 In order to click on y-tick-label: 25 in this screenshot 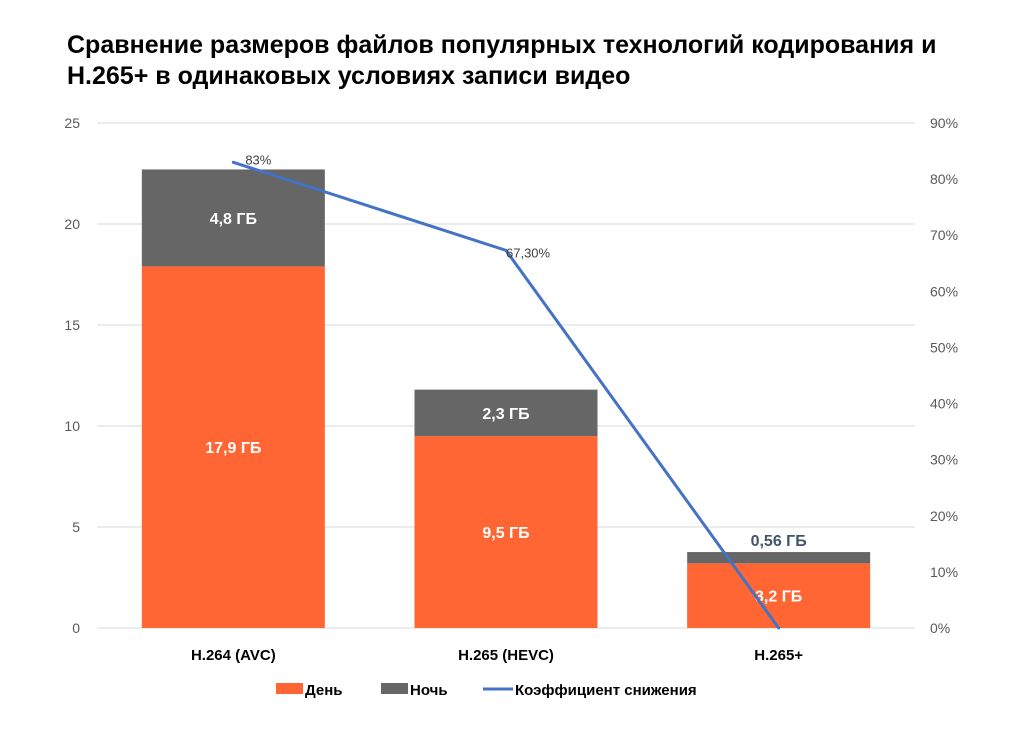, I will do `click(72, 123)`.